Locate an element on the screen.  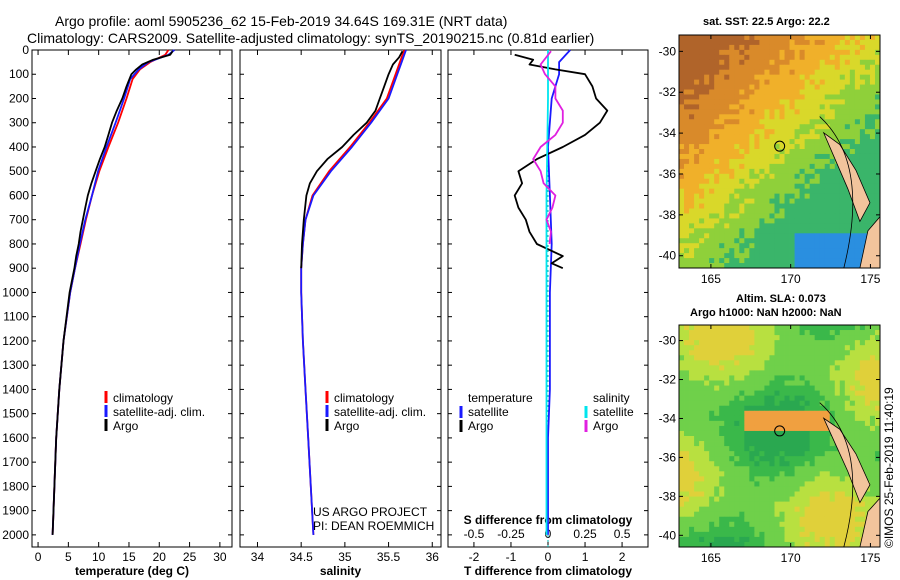
sst-map-lat-label: -34 is located at coordinates (668, 133).